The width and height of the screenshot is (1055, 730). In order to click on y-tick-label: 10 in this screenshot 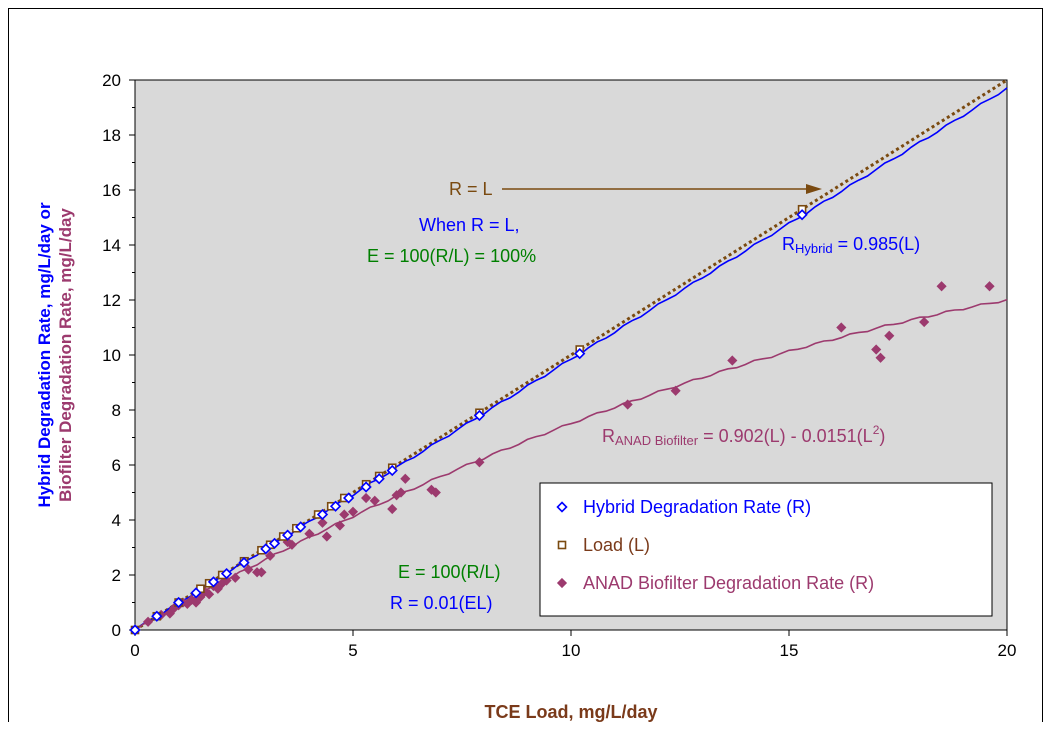, I will do `click(111, 355)`.